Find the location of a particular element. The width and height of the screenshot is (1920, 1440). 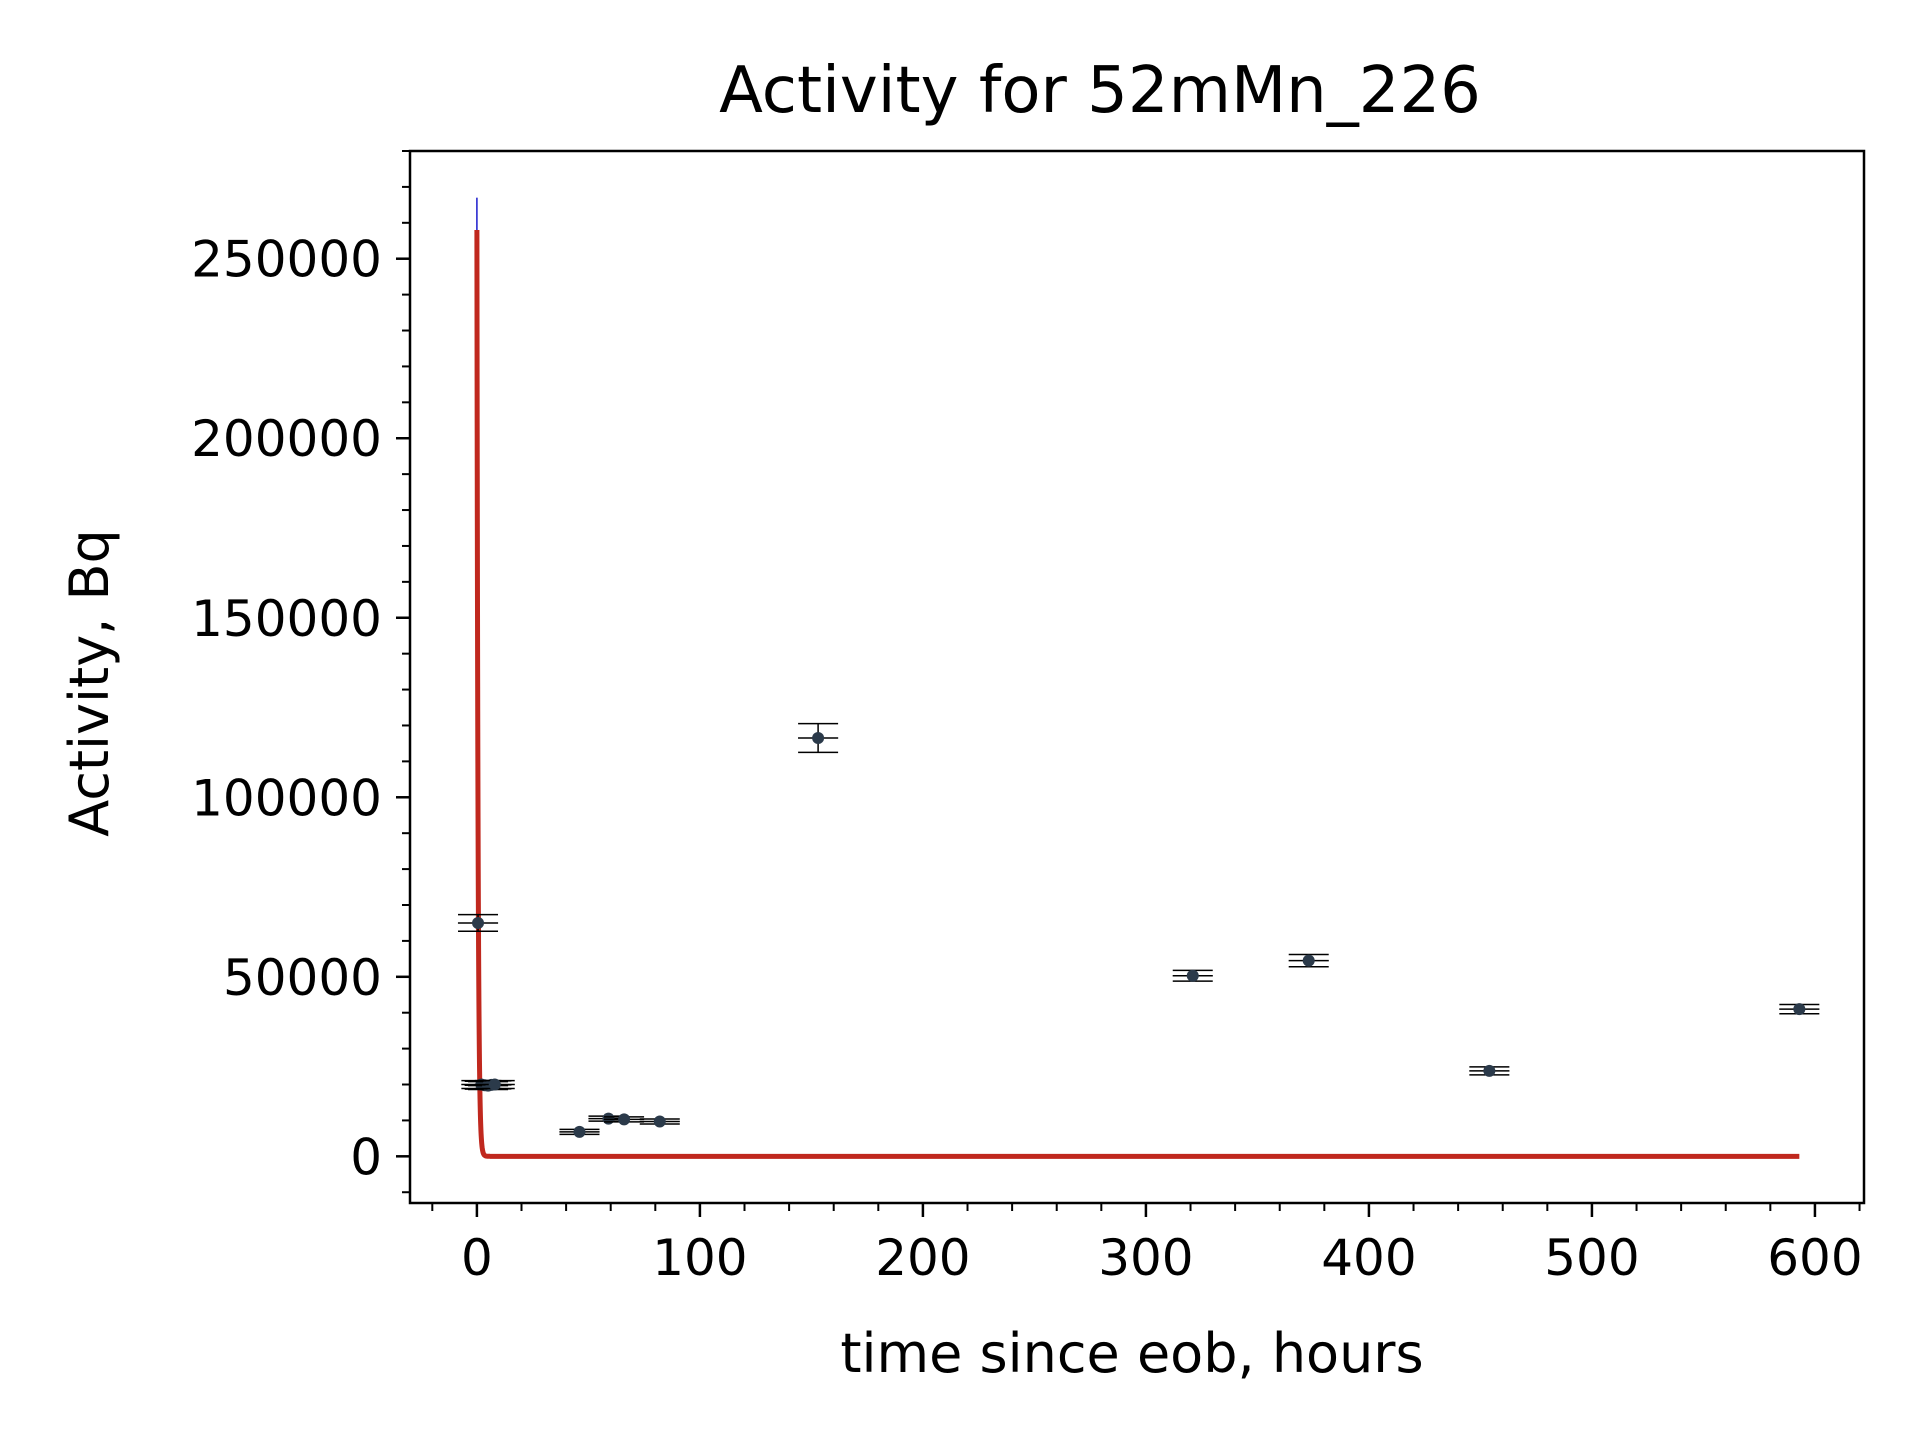

y-tick-label: 0 is located at coordinates (366, 1157).